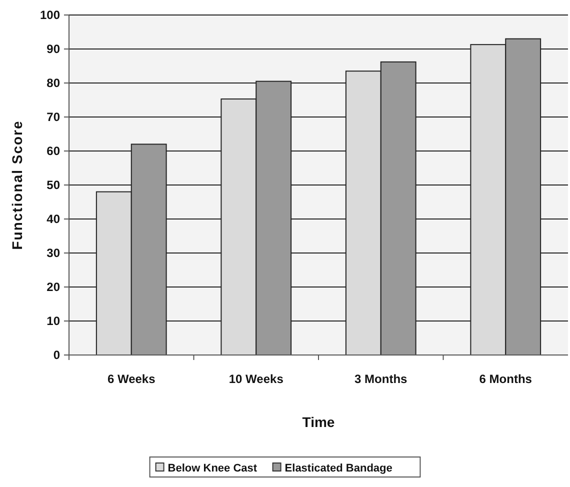 This screenshot has width=570, height=487. What do you see at coordinates (17, 185) in the screenshot?
I see `y-axis-title: Functional Score` at bounding box center [17, 185].